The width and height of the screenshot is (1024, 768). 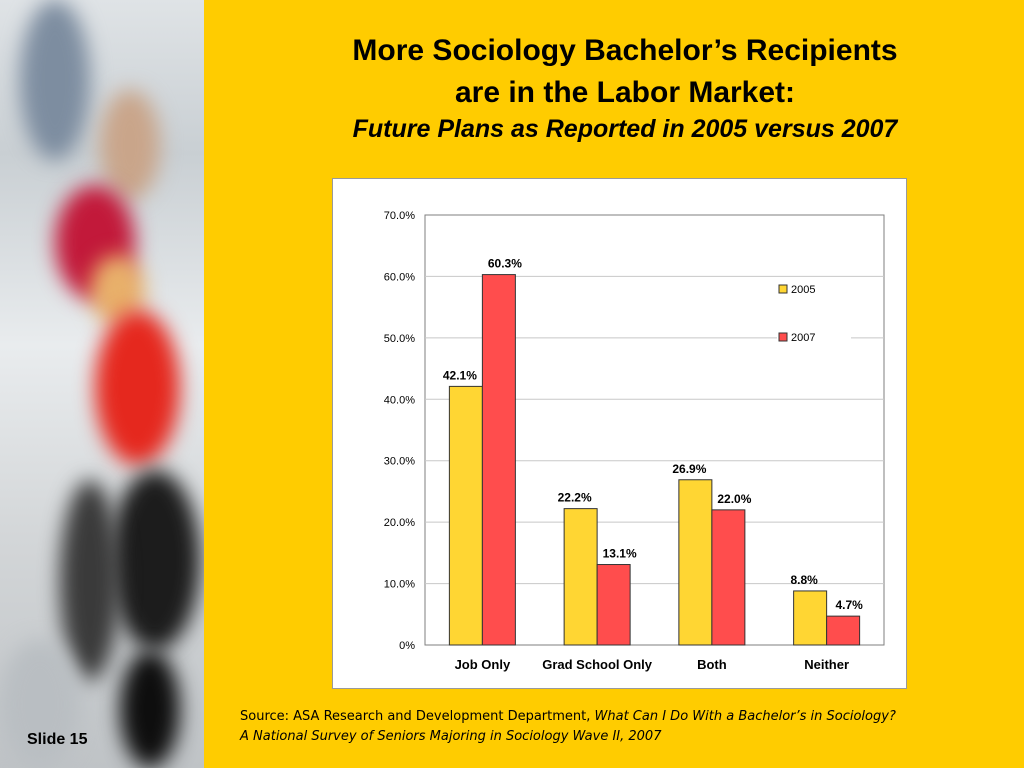 I want to click on data-label: 13.1%, so click(x=620, y=554).